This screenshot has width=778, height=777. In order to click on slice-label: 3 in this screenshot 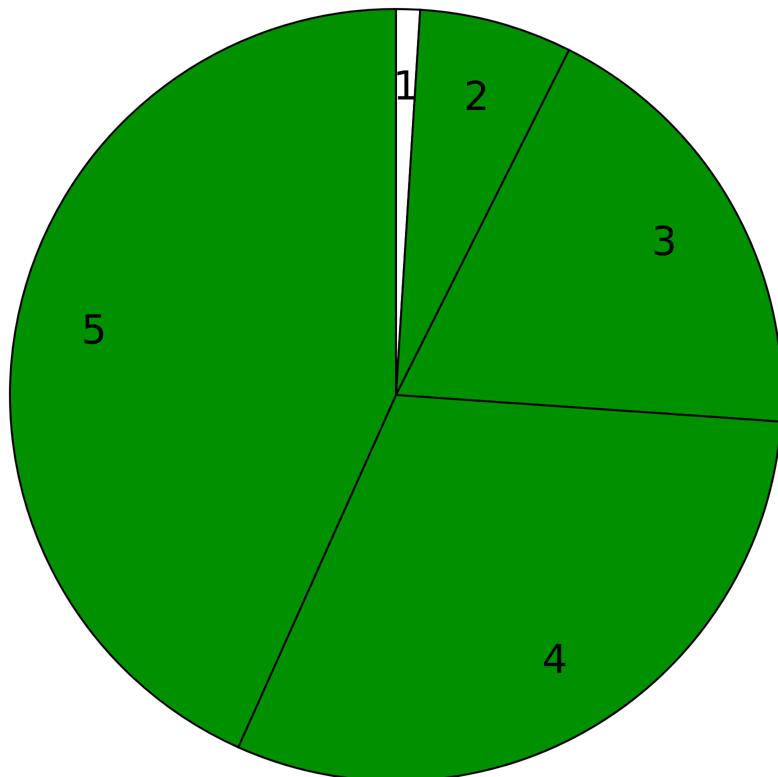, I will do `click(664, 242)`.